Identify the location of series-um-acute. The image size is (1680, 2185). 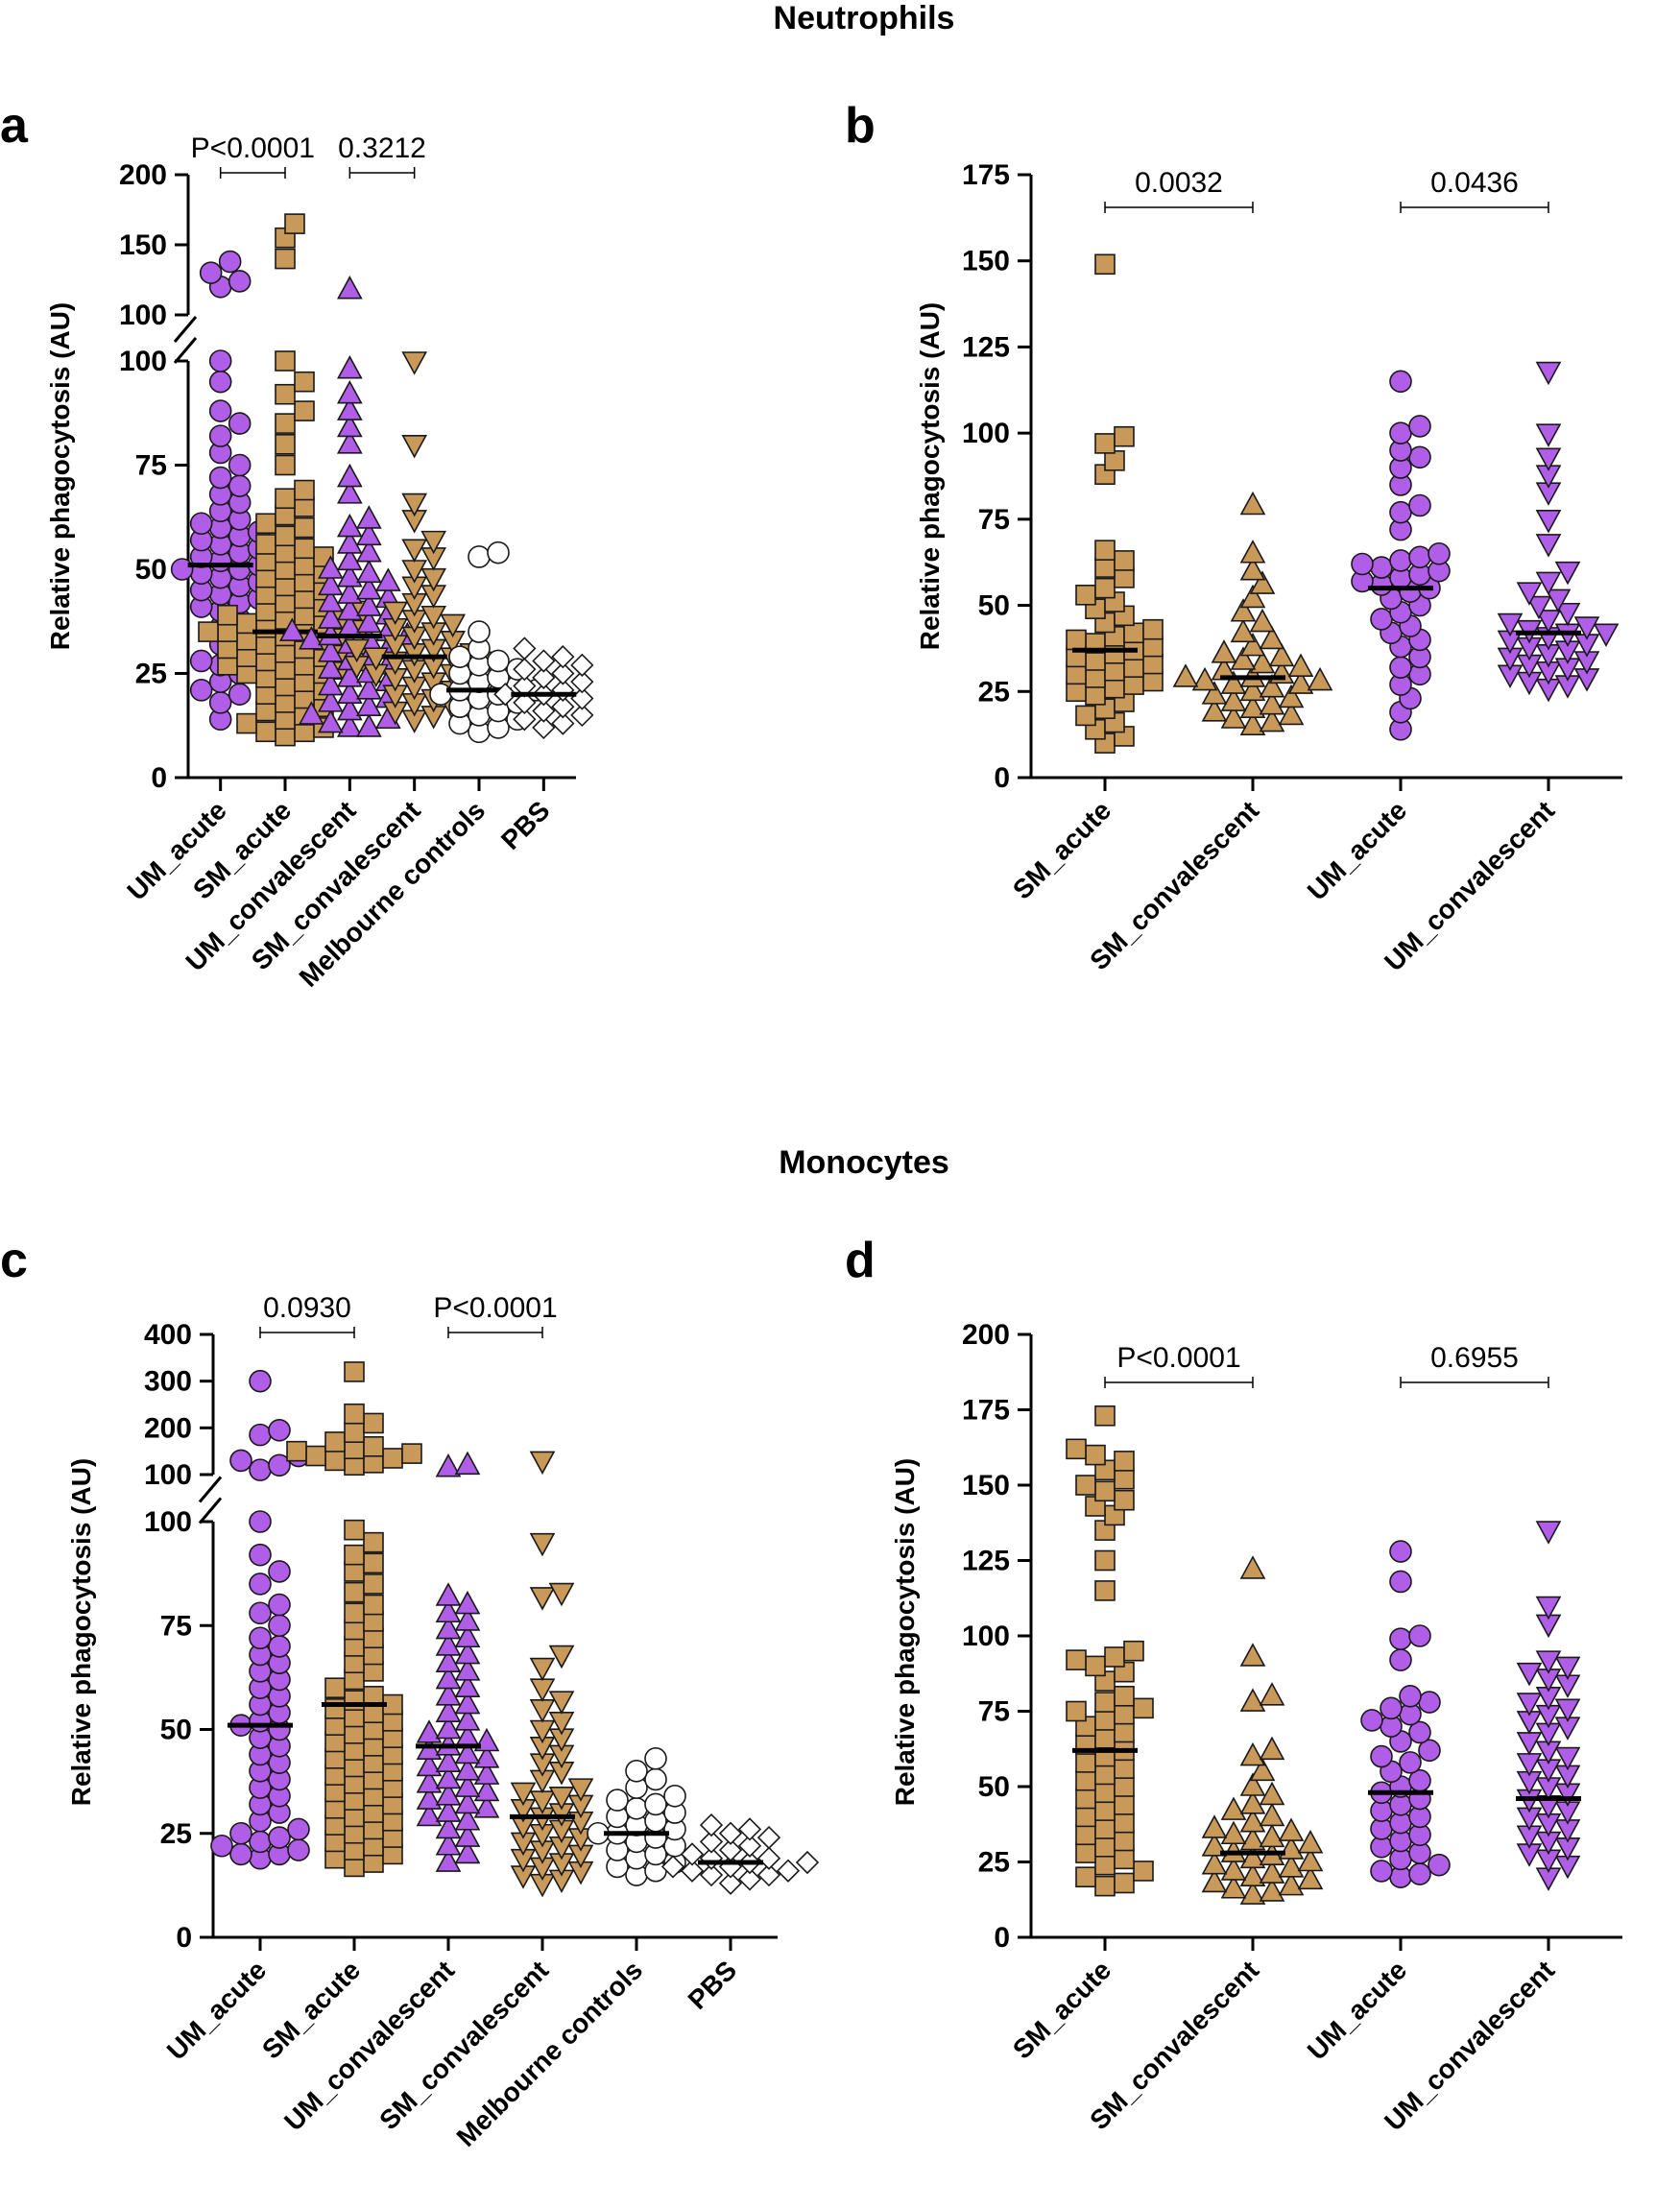
(1405, 1714).